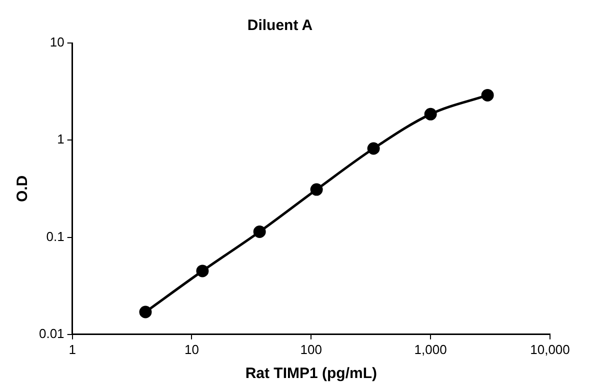  What do you see at coordinates (280, 25) in the screenshot?
I see `chart-title: Diluent A` at bounding box center [280, 25].